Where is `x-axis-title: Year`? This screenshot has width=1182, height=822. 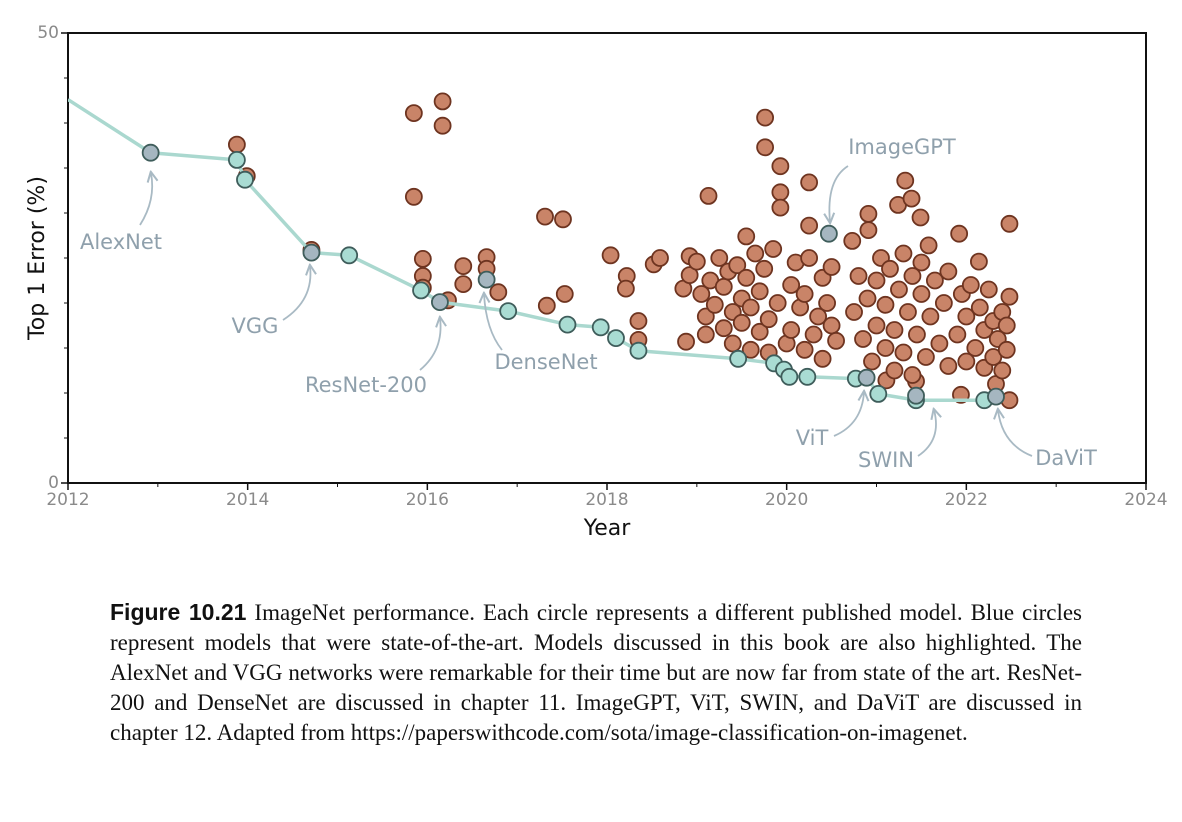
x-axis-title: Year is located at coordinates (607, 528).